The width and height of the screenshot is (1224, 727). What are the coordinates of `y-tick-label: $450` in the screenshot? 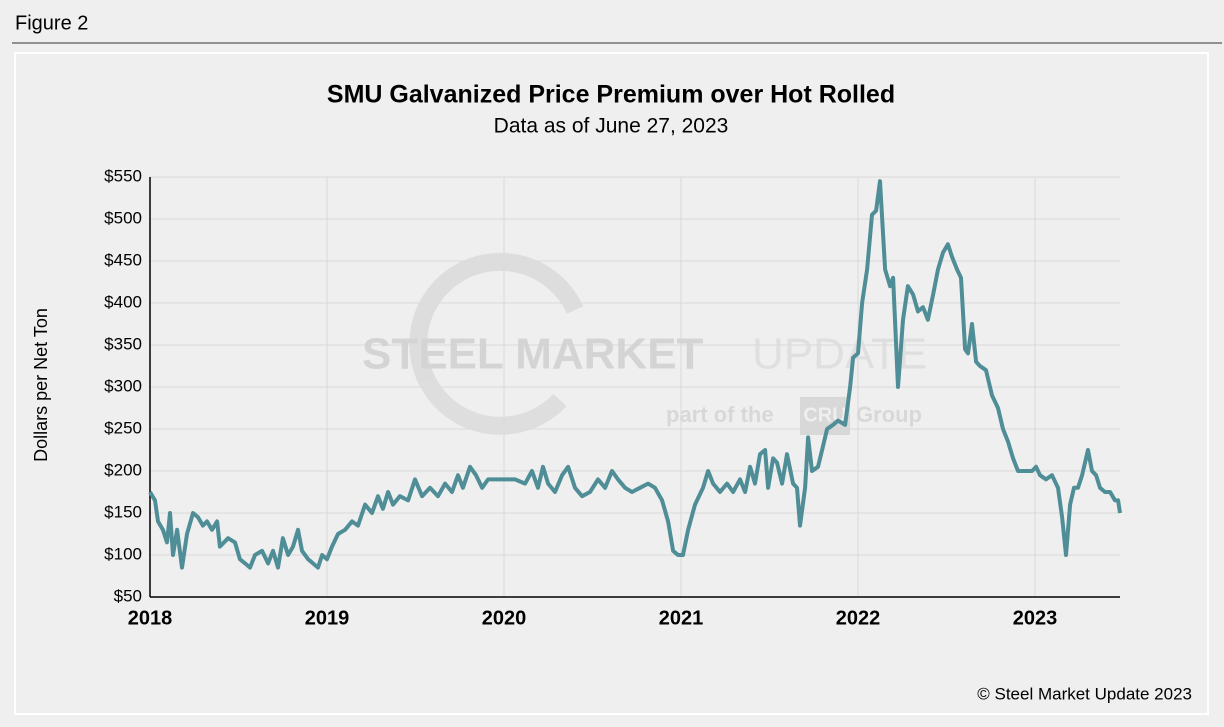 It's located at (123, 259).